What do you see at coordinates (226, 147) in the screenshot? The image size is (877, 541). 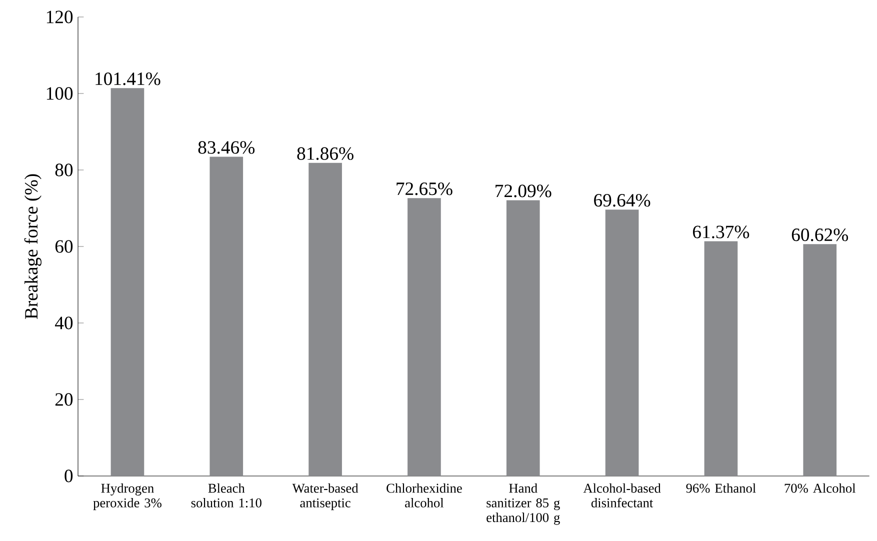 I see `data-label: 83.46%` at bounding box center [226, 147].